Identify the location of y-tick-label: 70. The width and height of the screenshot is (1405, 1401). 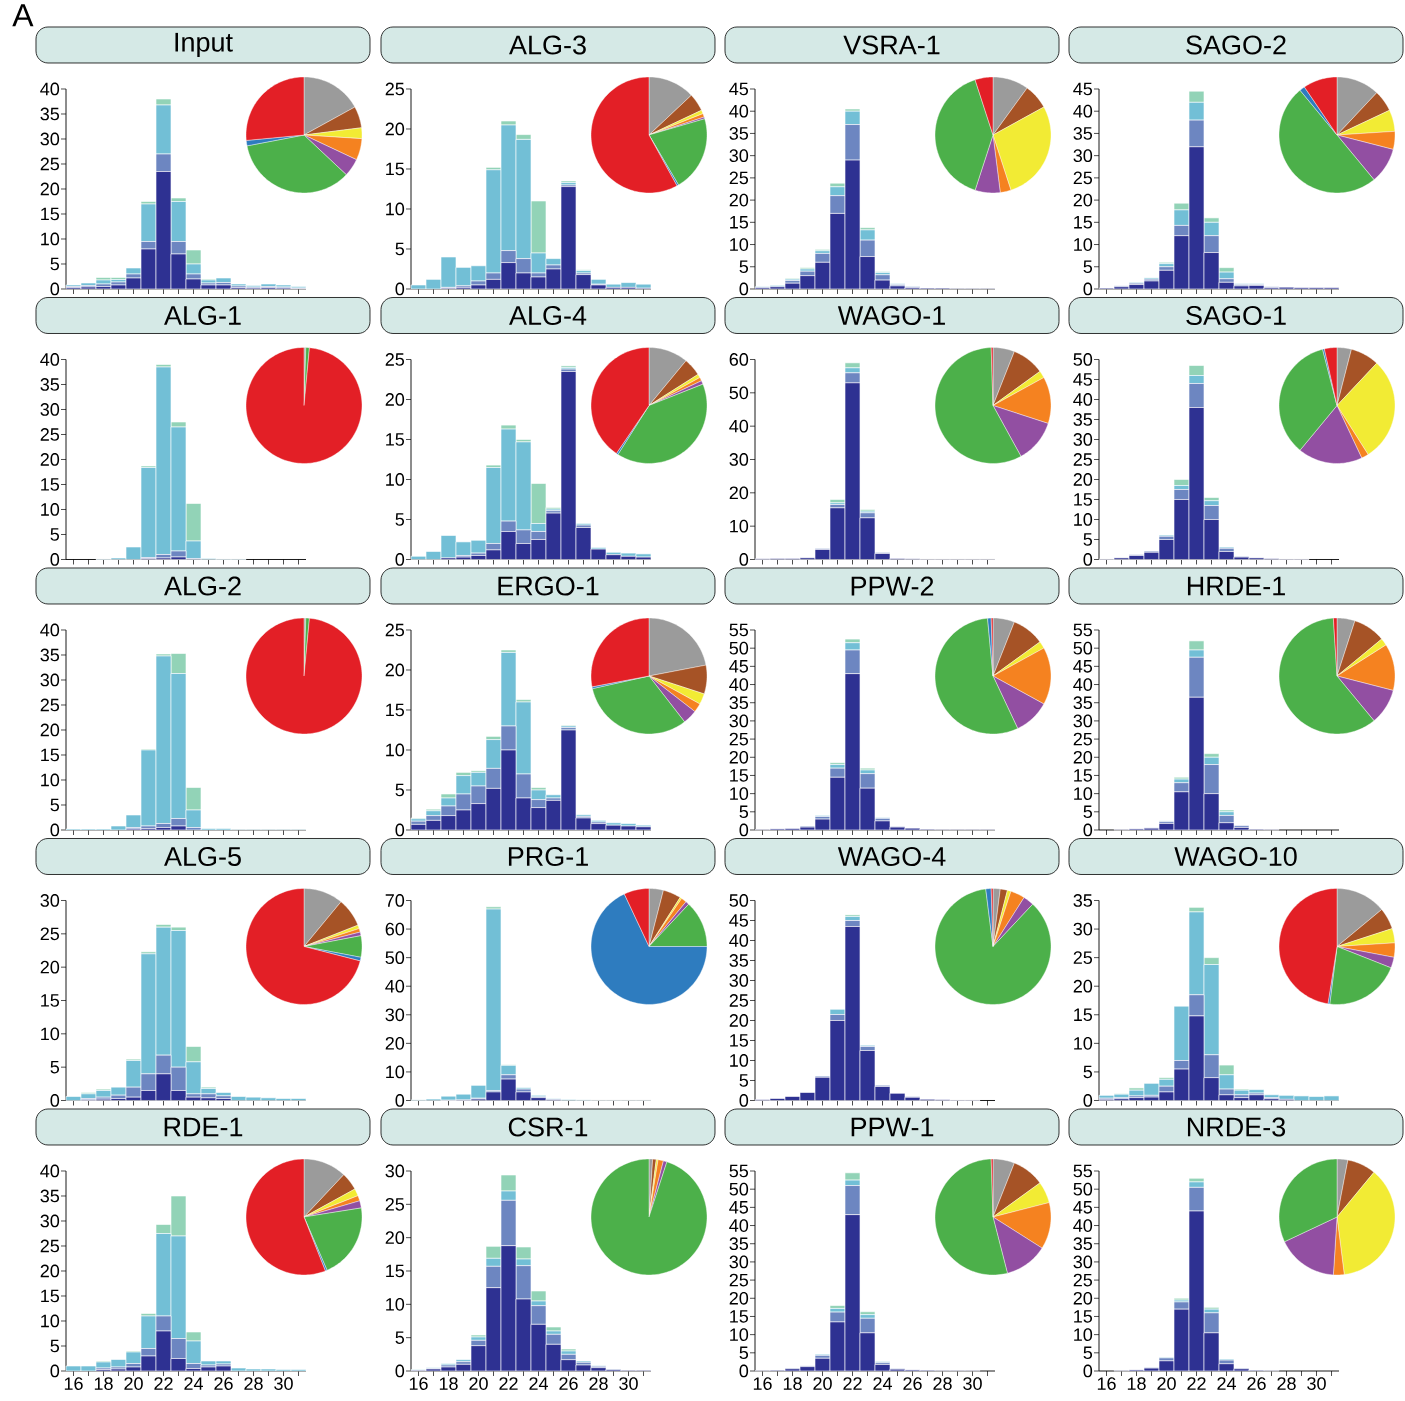
(395, 900).